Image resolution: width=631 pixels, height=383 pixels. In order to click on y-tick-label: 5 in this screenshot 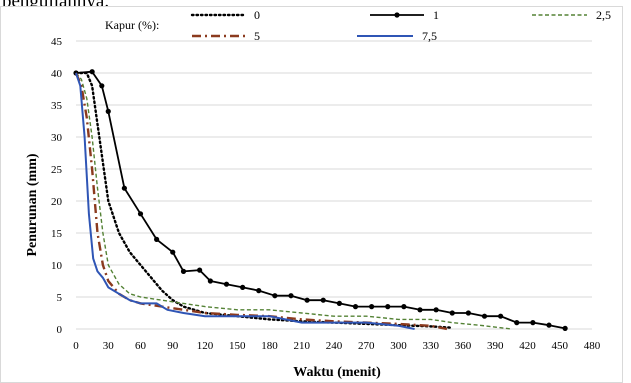, I will do `click(60, 298)`.